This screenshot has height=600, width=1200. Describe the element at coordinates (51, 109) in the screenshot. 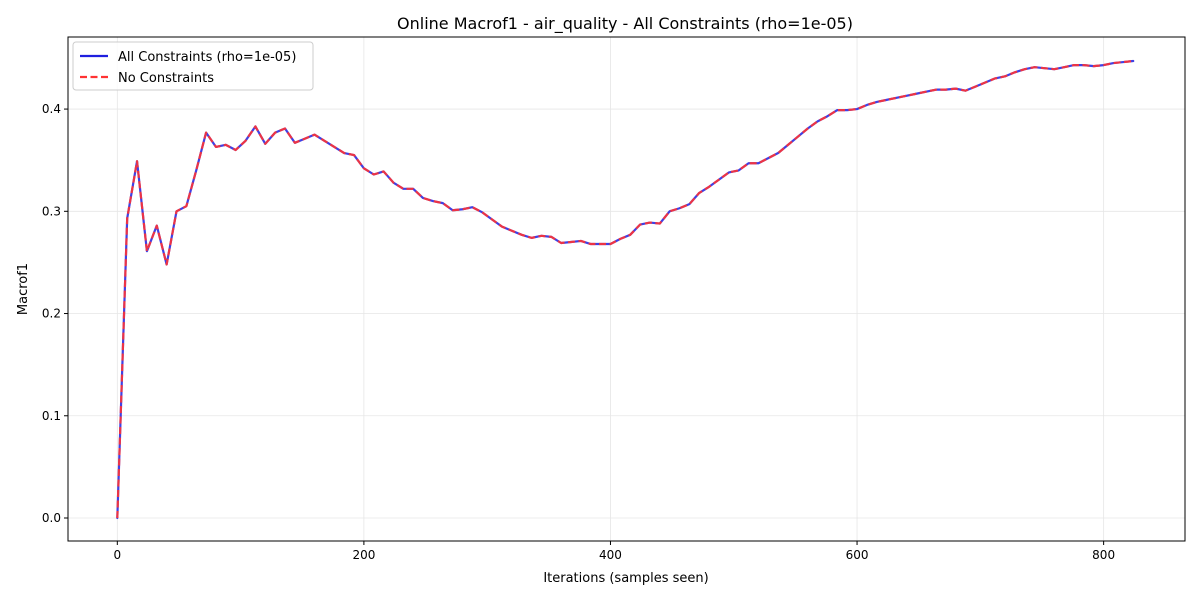

I see `y-tick-label: 0.4` at that location.